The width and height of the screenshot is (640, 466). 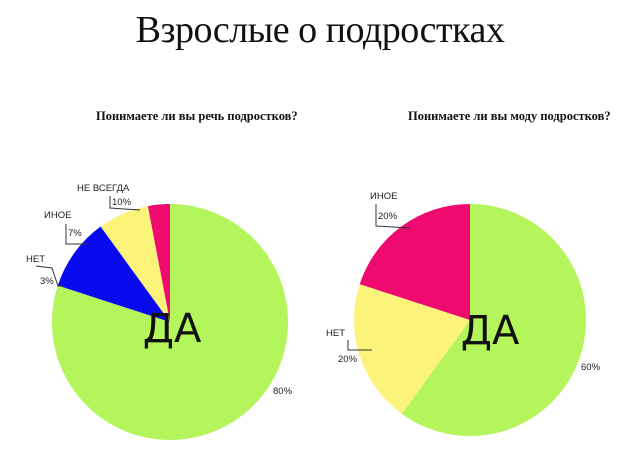 What do you see at coordinates (75, 233) in the screenshot?
I see `chart-1-value-3: 7%` at bounding box center [75, 233].